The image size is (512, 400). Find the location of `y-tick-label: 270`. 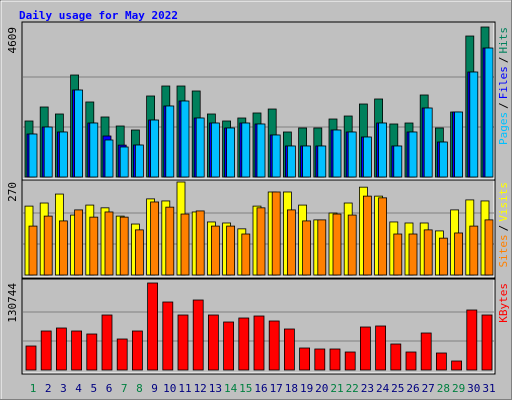

y-tick-label: 270 is located at coordinates (12, 192).